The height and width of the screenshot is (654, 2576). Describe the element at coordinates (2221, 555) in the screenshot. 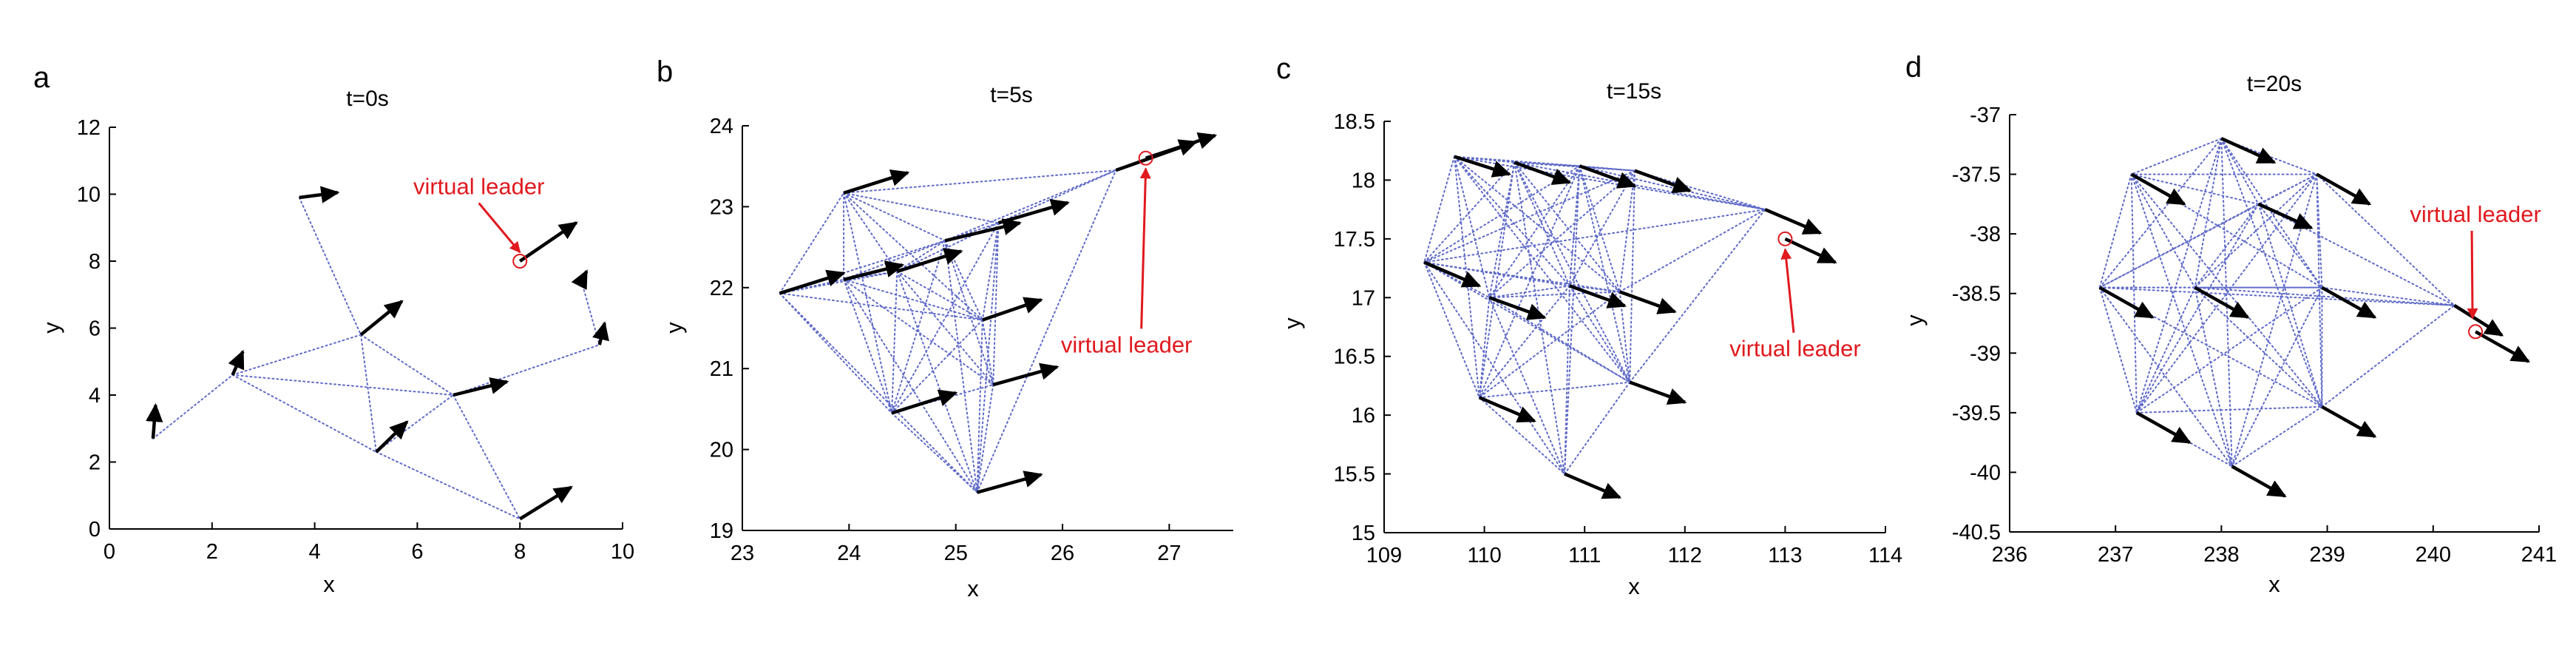

I see `x-tick-label: 238` at that location.